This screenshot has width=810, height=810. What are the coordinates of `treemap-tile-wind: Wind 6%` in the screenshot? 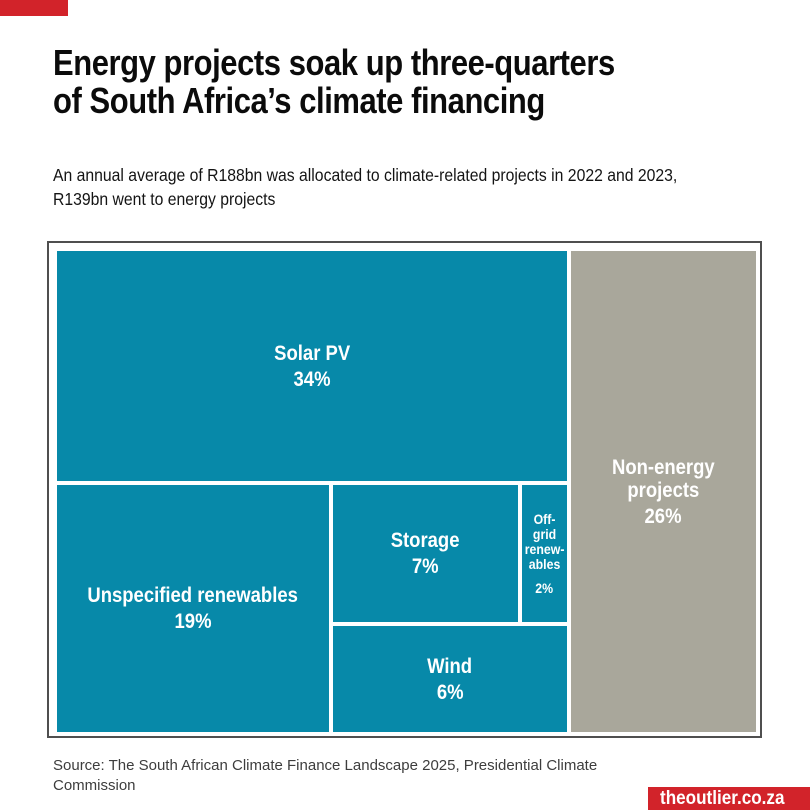 It's located at (450, 679).